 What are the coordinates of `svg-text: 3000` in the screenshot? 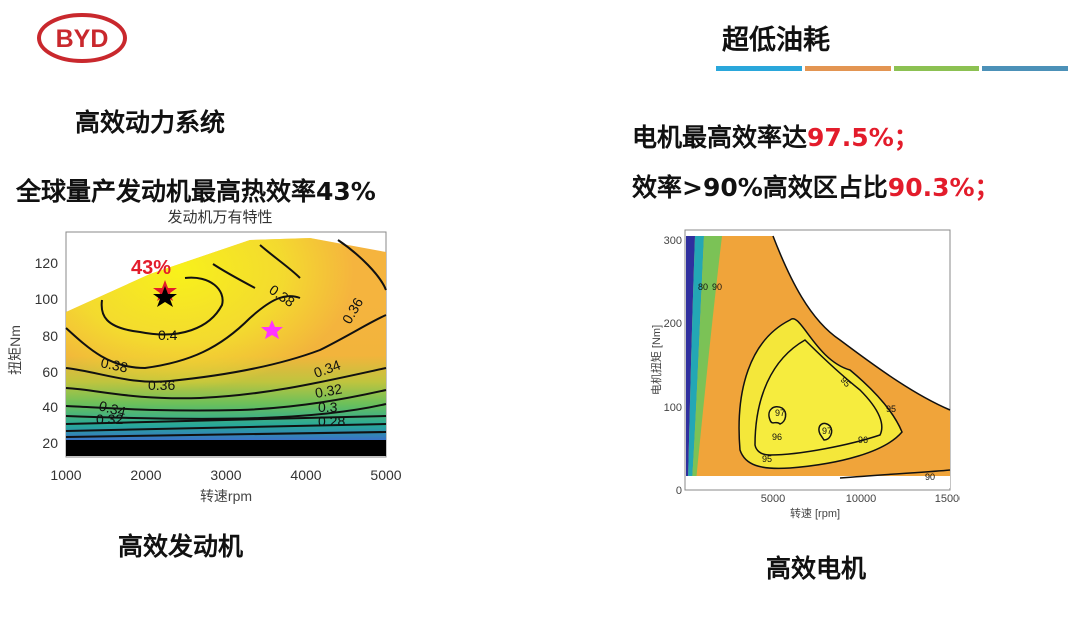 It's located at (225, 475).